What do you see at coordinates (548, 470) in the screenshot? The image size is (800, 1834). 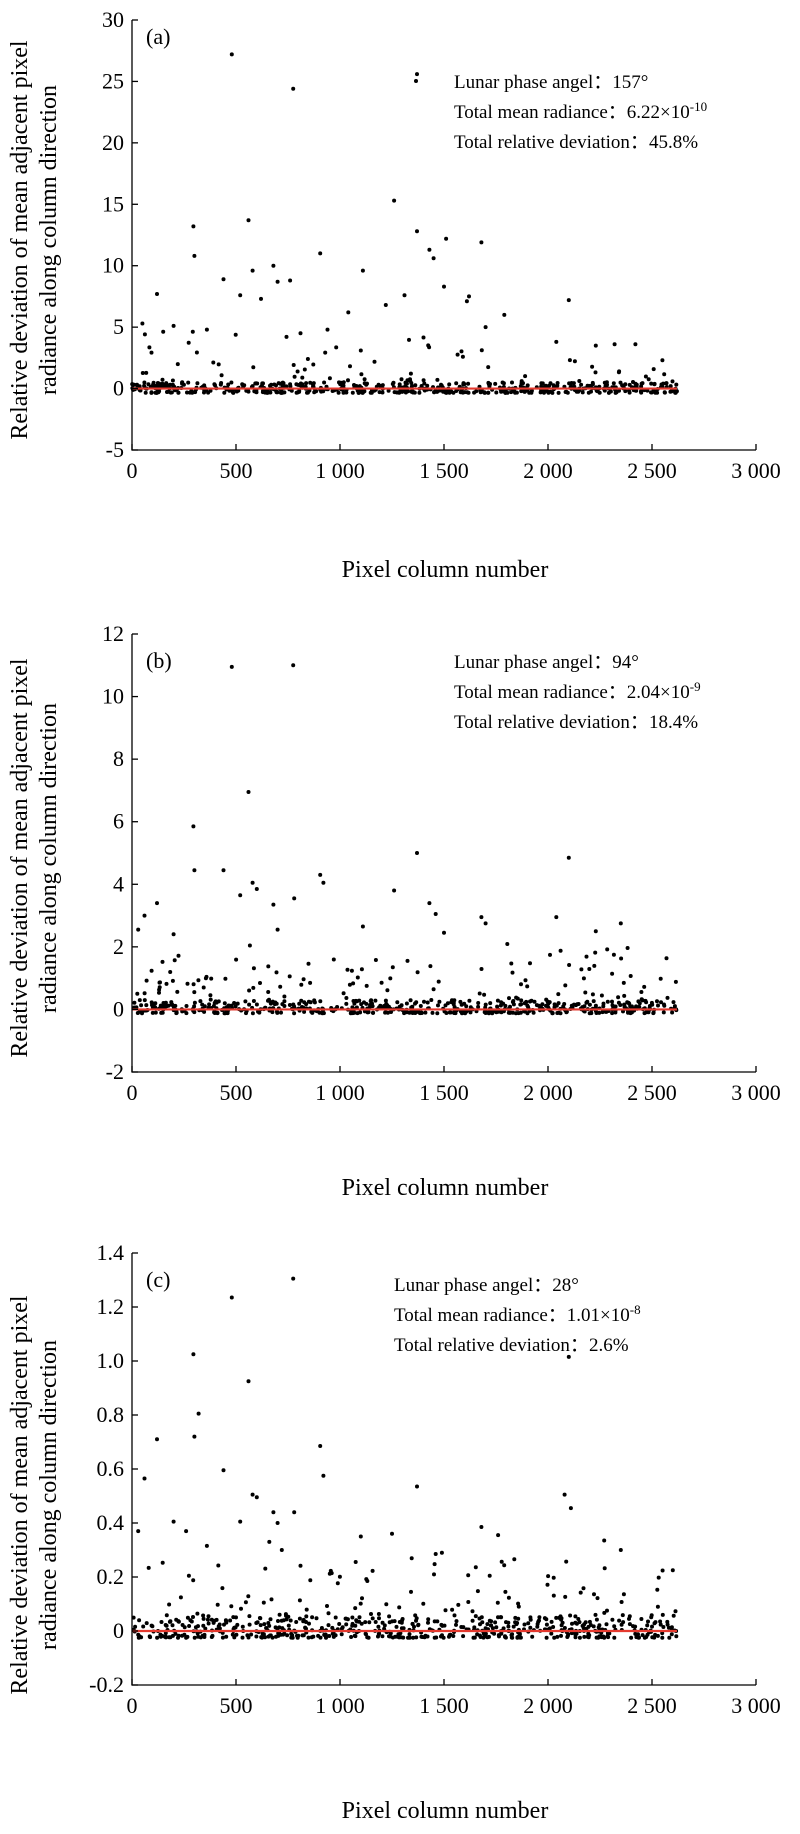 I see `x-tick-label: 2 000` at bounding box center [548, 470].